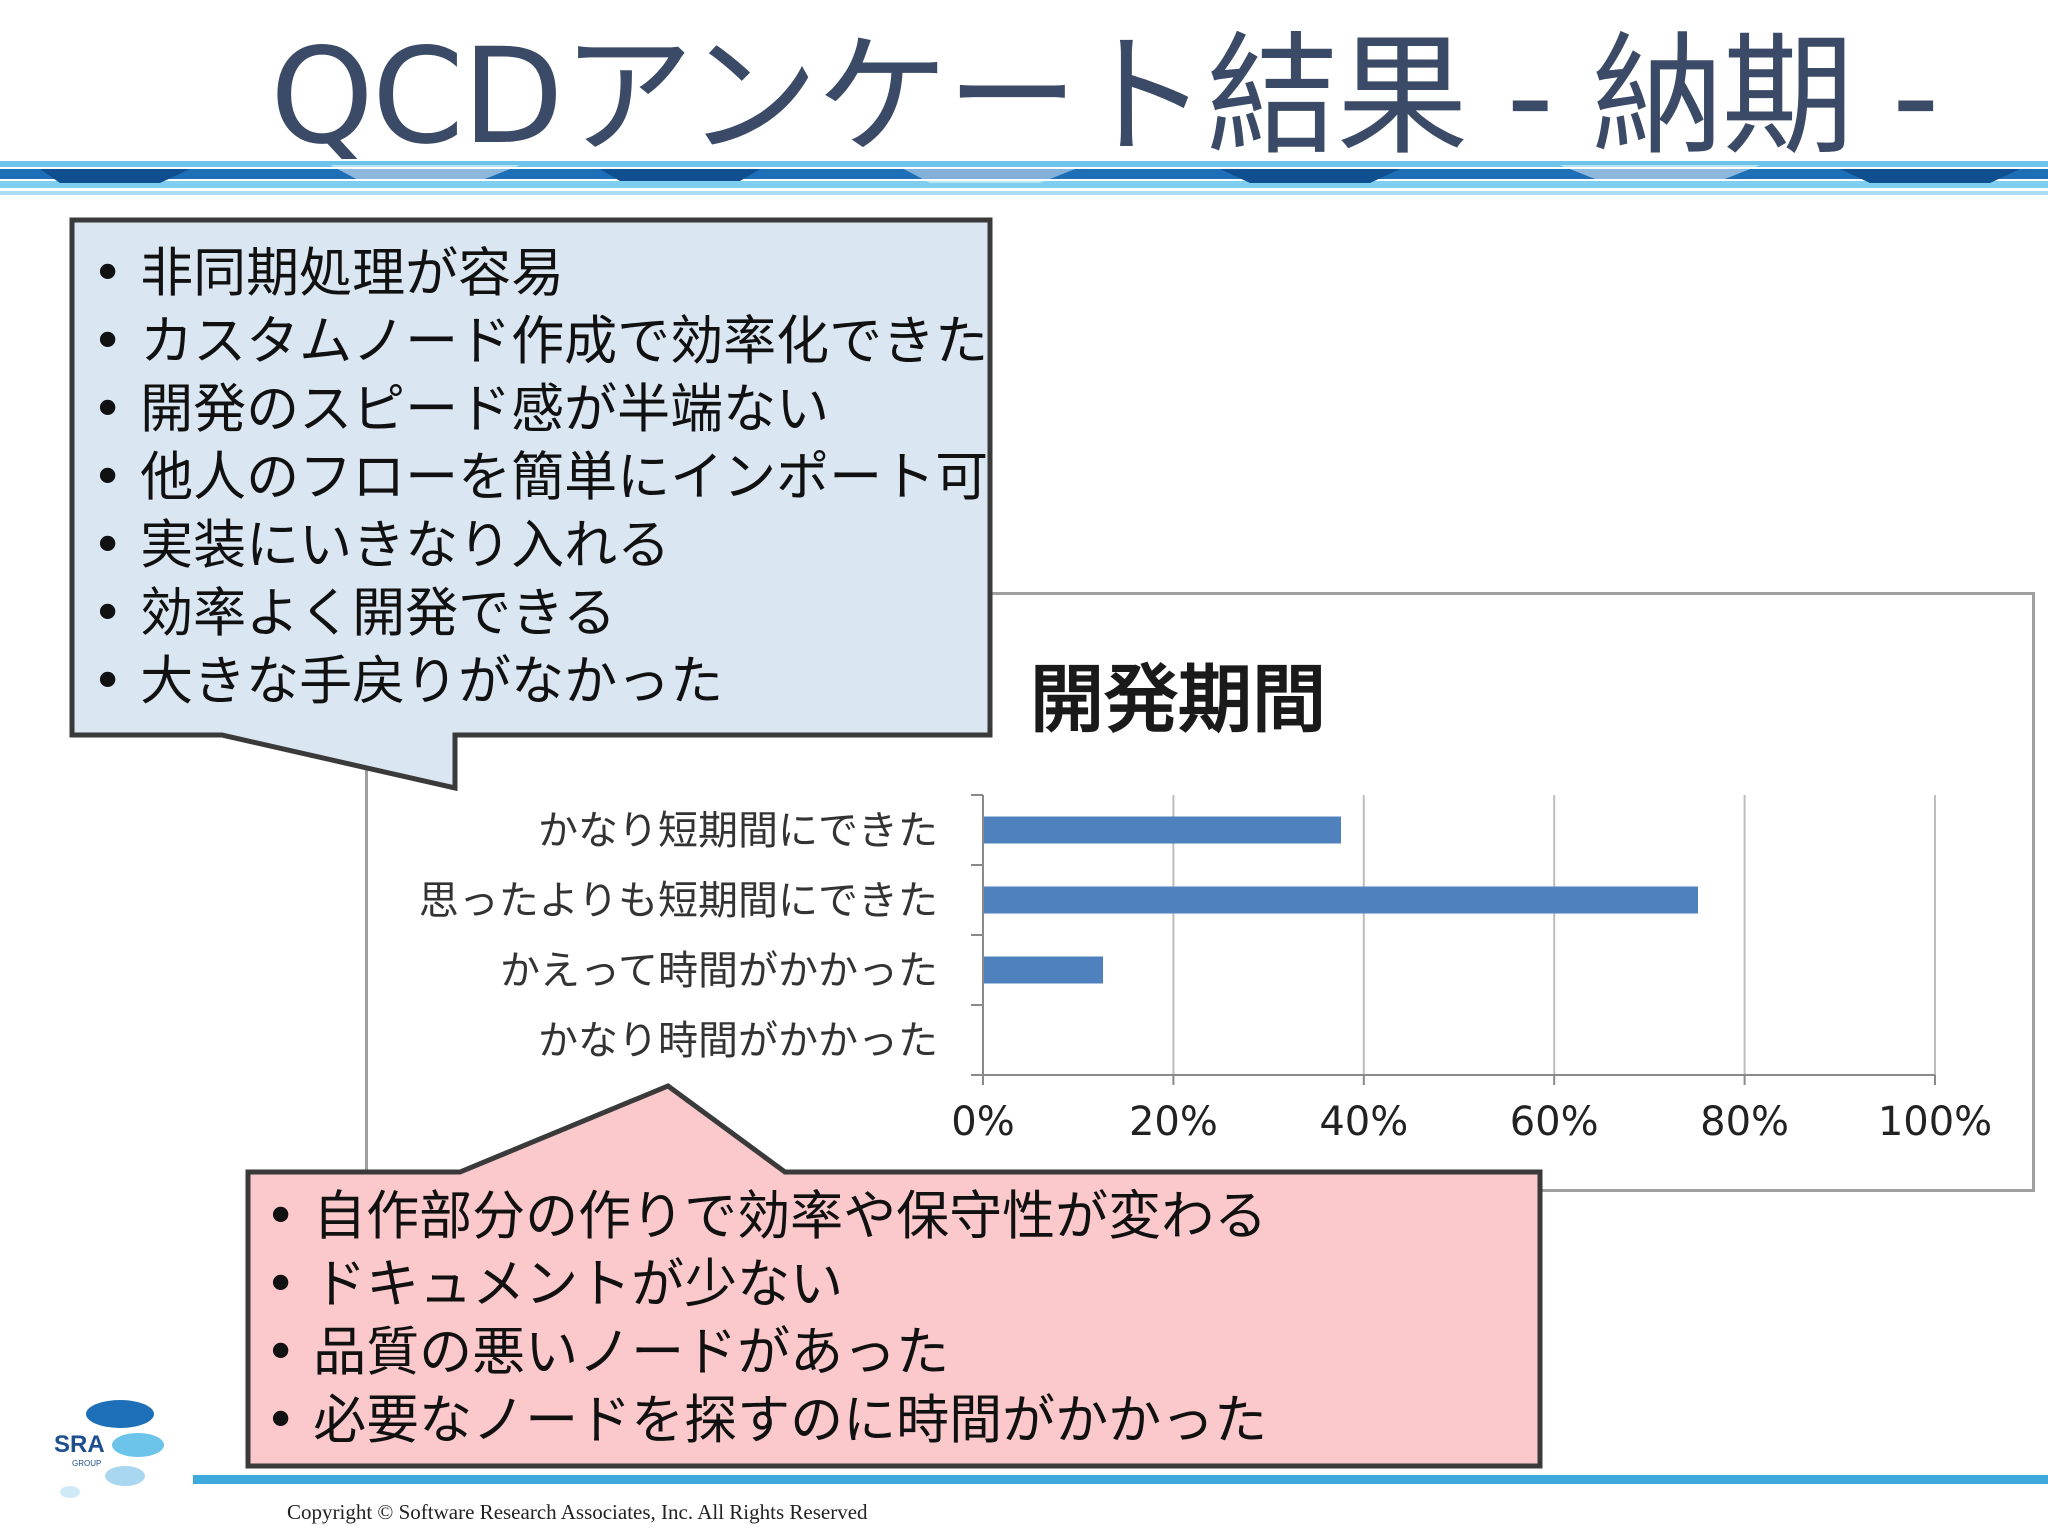 This screenshot has height=1536, width=2048. Describe the element at coordinates (1363, 1122) in the screenshot. I see `x-tick-label: 40%` at that location.